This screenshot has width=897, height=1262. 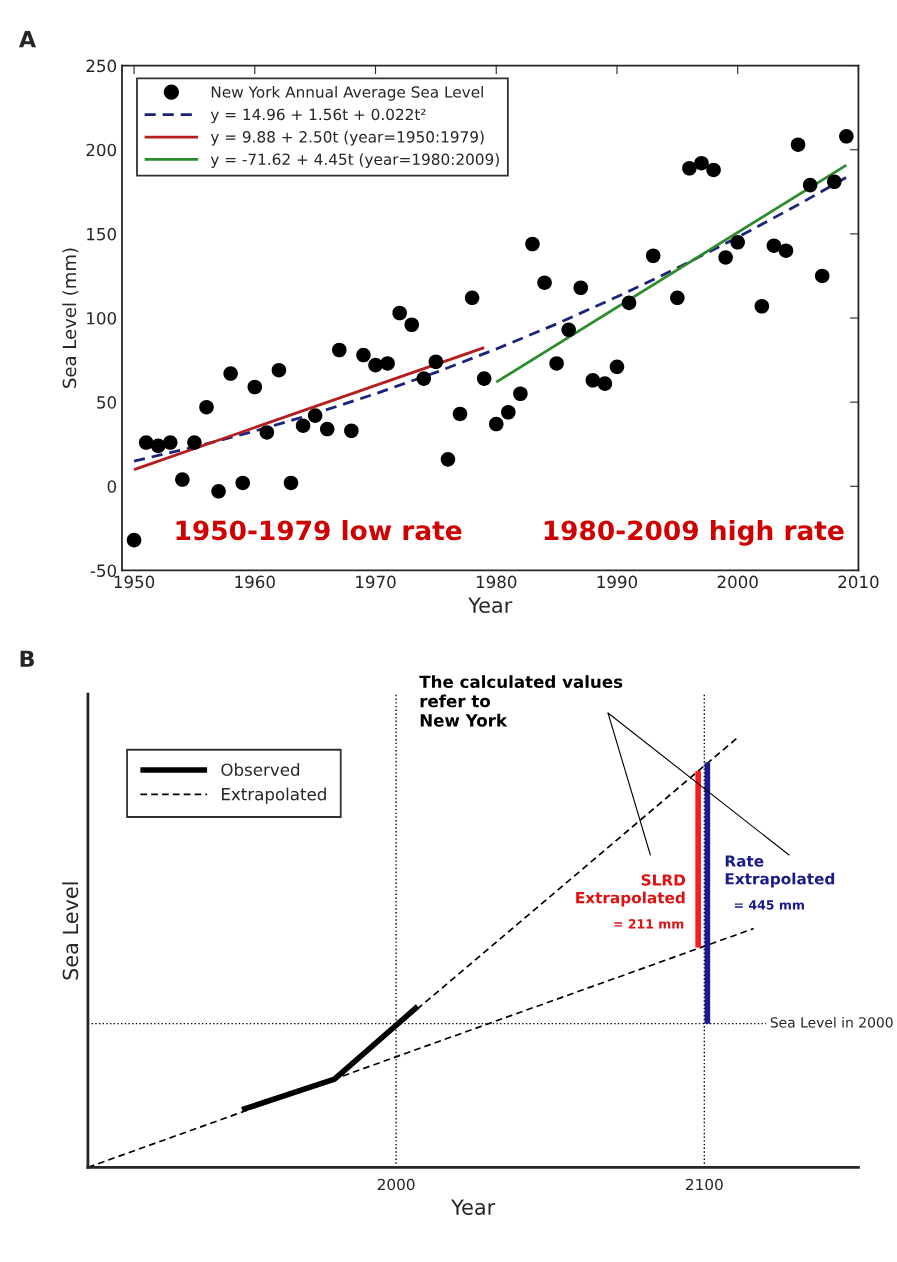 What do you see at coordinates (318, 116) in the screenshot?
I see `legend-label: y = 14.96 + 1.56t + 0.022t²` at bounding box center [318, 116].